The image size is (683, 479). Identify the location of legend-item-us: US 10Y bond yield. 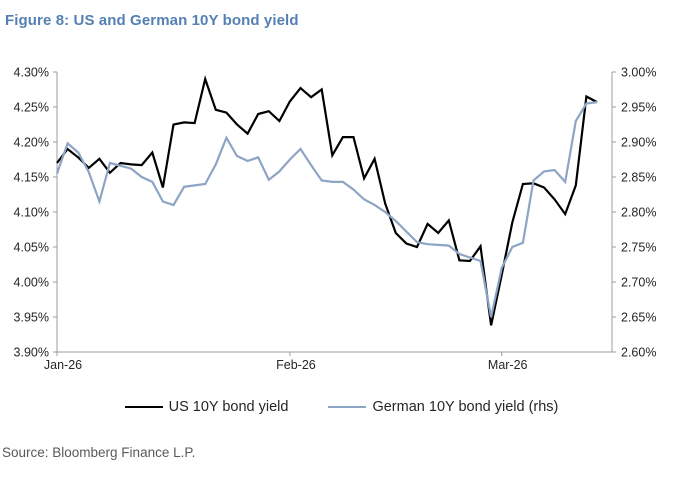
(206, 407).